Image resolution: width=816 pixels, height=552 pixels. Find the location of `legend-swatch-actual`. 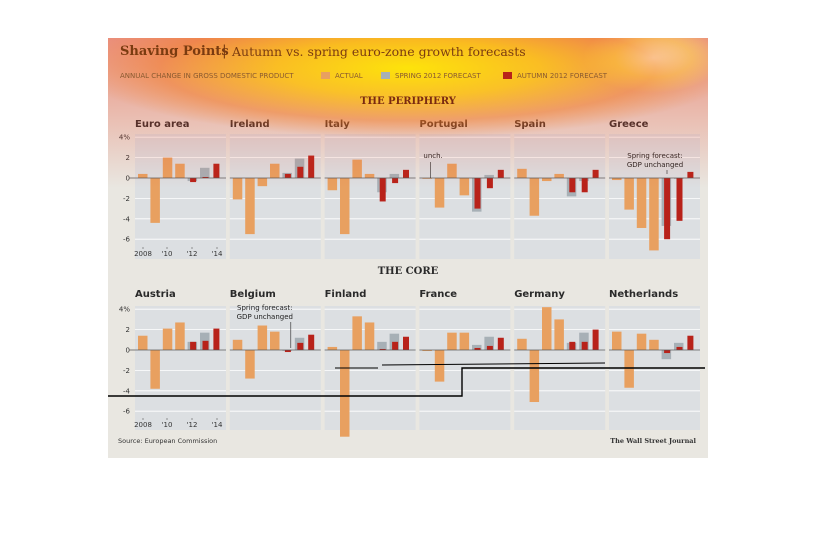

legend-swatch-actual is located at coordinates (325, 75).